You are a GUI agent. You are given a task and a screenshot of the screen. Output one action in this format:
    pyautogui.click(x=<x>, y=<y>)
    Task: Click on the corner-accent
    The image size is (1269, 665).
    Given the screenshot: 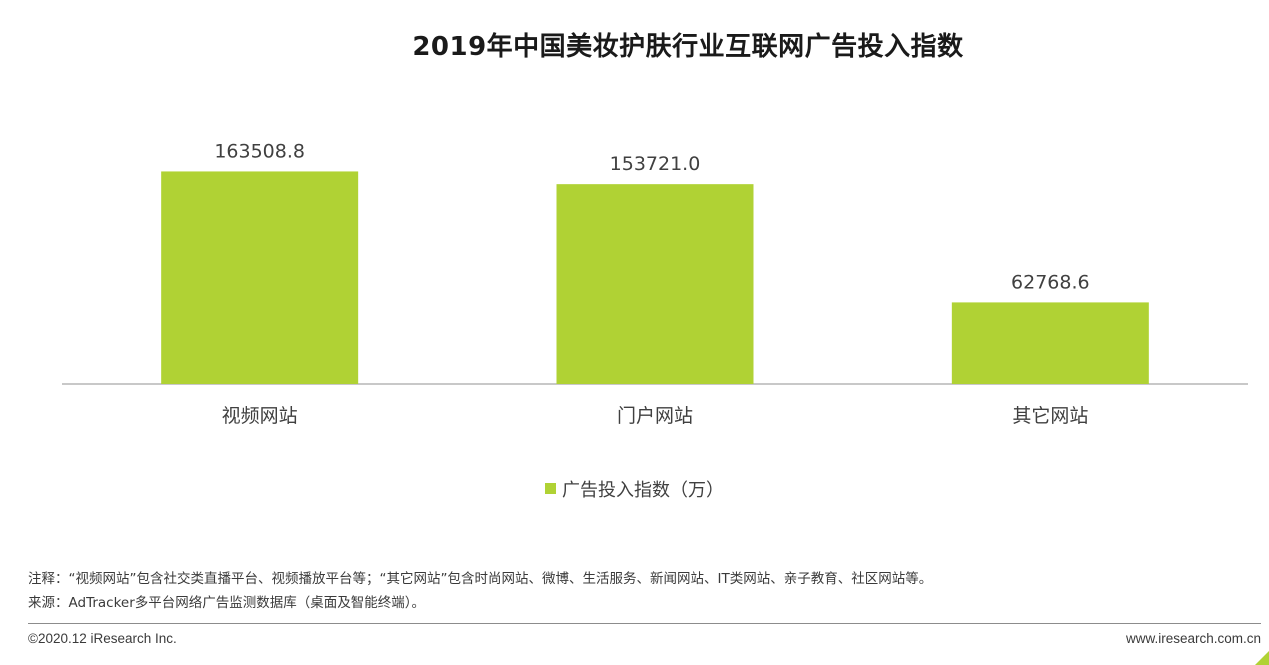 What is the action you would take?
    pyautogui.click(x=1262, y=658)
    